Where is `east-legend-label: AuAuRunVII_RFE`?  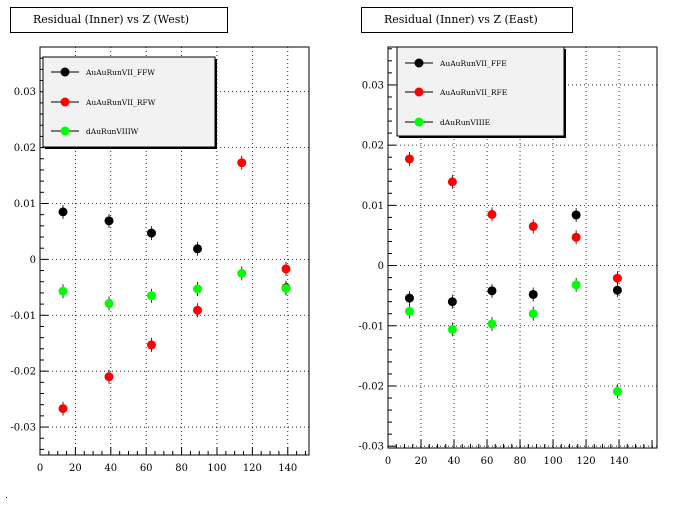
east-legend-label: AuAuRunVII_RFE is located at coordinates (473, 92).